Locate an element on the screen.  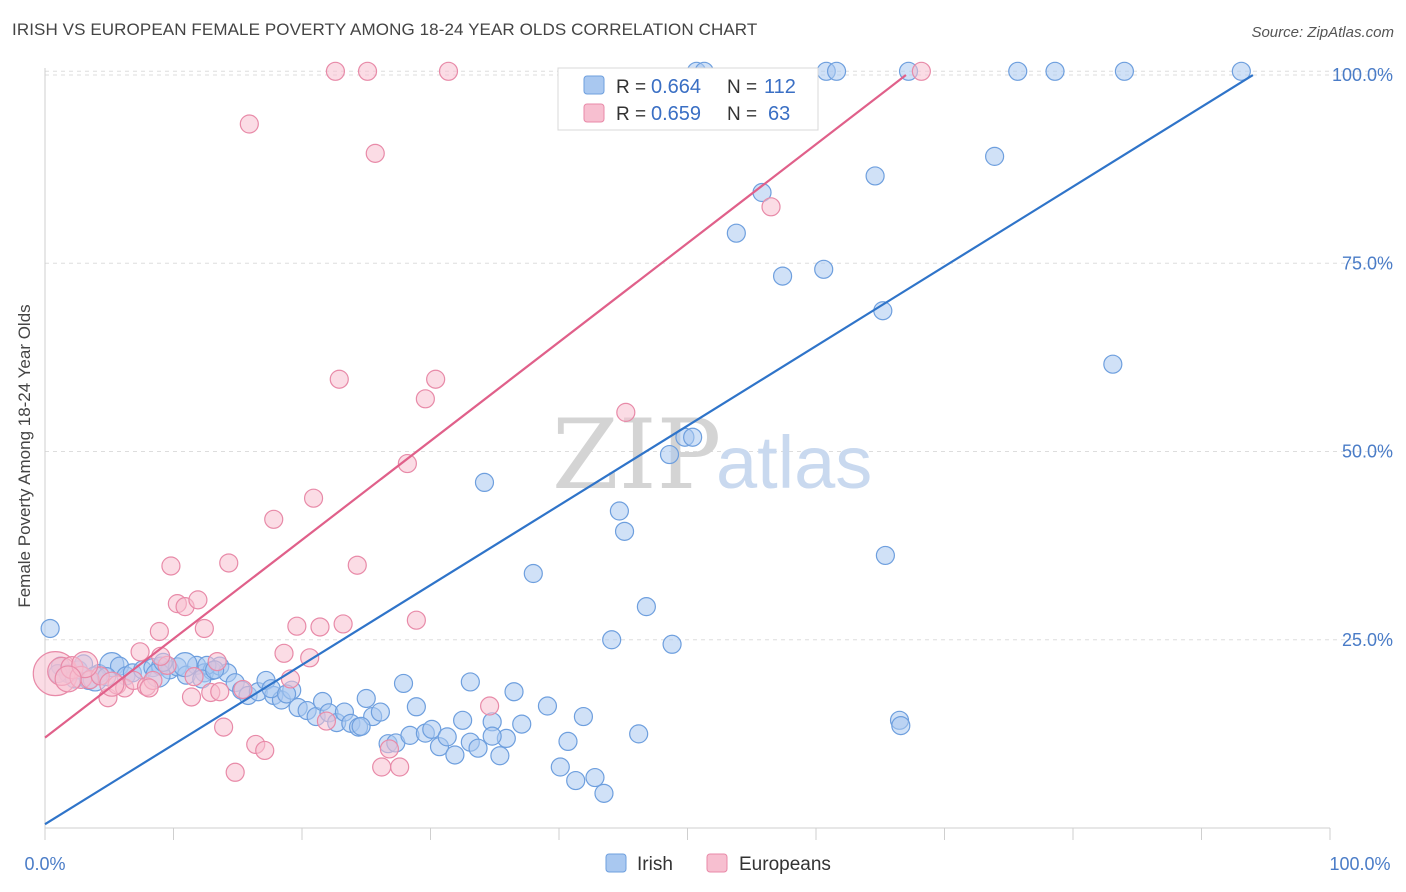
legend-swatch-irish is located at coordinates (594, 85).